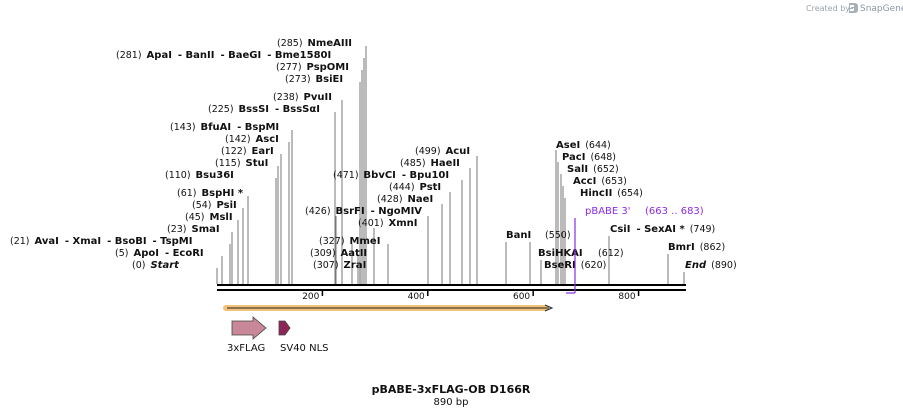 Image resolution: width=903 pixels, height=417 pixels. I want to click on site-label-s31: BsiHKAI, so click(560, 253).